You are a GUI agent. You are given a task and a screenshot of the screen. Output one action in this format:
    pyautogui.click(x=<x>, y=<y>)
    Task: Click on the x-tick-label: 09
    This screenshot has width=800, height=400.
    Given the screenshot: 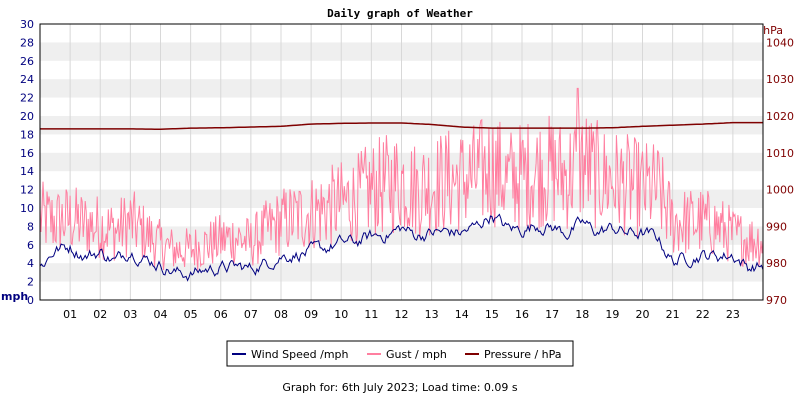 What is the action you would take?
    pyautogui.click(x=311, y=314)
    